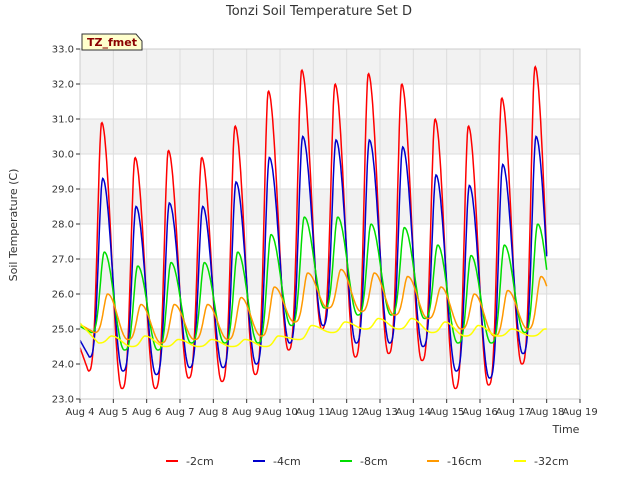 The height and width of the screenshot is (480, 640). I want to click on y-tick-label: 33.0, so click(63, 50).